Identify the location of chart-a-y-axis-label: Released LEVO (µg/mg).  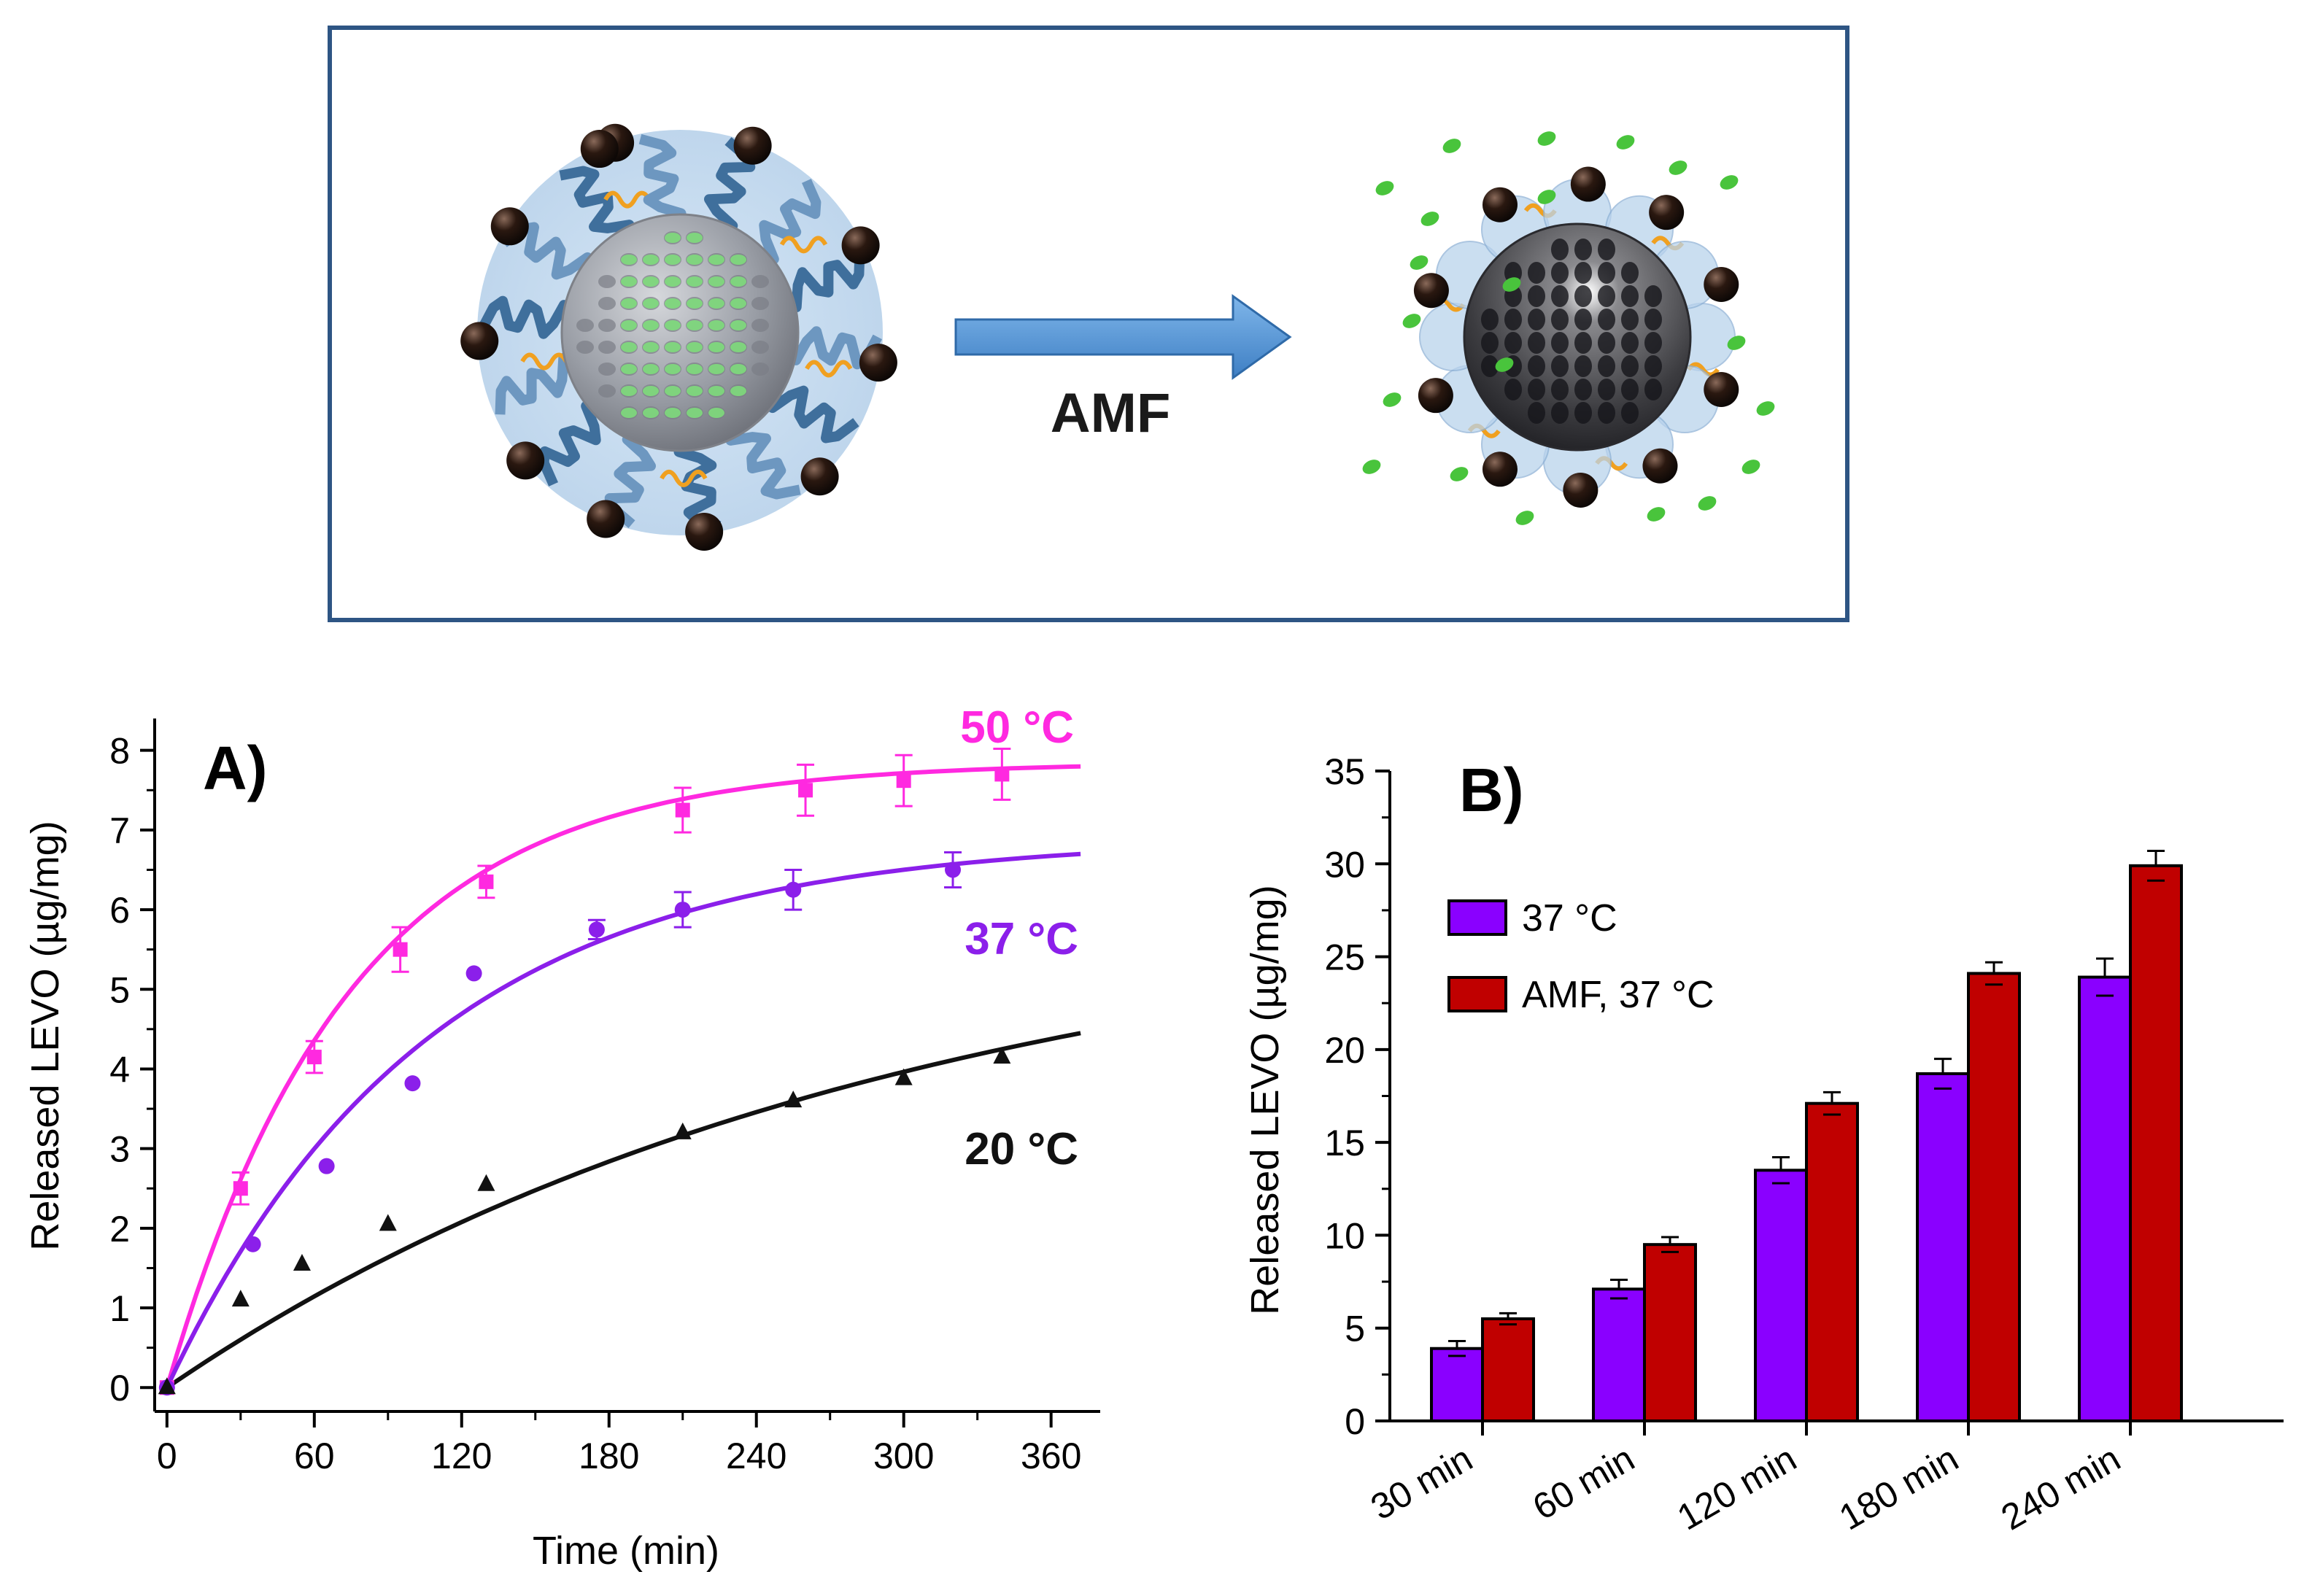
(45, 1035).